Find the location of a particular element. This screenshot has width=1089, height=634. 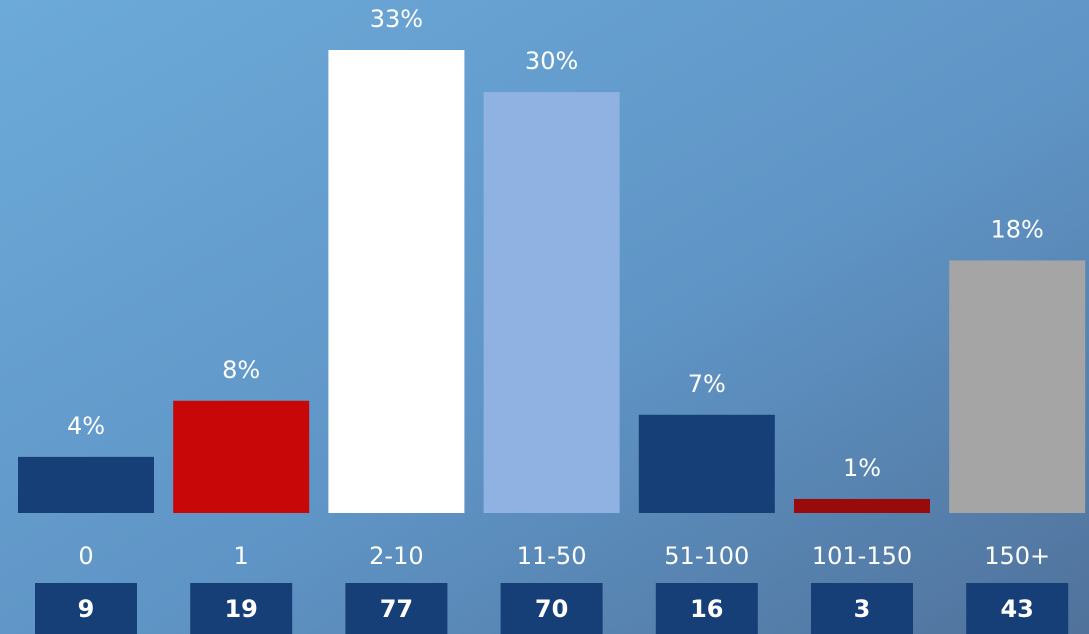

count-label: 16 is located at coordinates (706, 609).